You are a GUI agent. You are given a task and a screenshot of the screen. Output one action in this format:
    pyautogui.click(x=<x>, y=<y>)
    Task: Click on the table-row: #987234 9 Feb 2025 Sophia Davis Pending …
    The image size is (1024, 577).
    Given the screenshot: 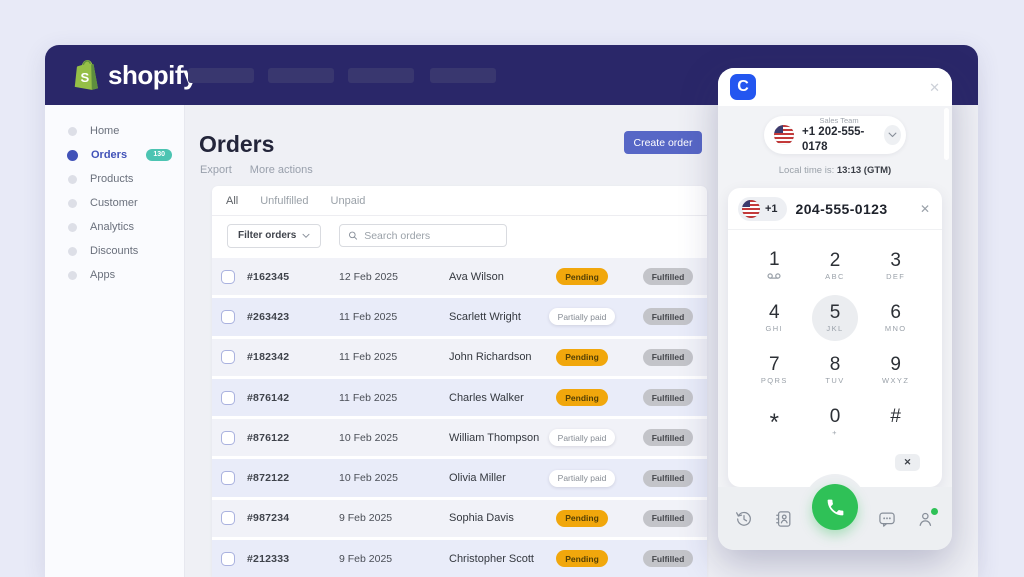 What is the action you would take?
    pyautogui.click(x=459, y=517)
    